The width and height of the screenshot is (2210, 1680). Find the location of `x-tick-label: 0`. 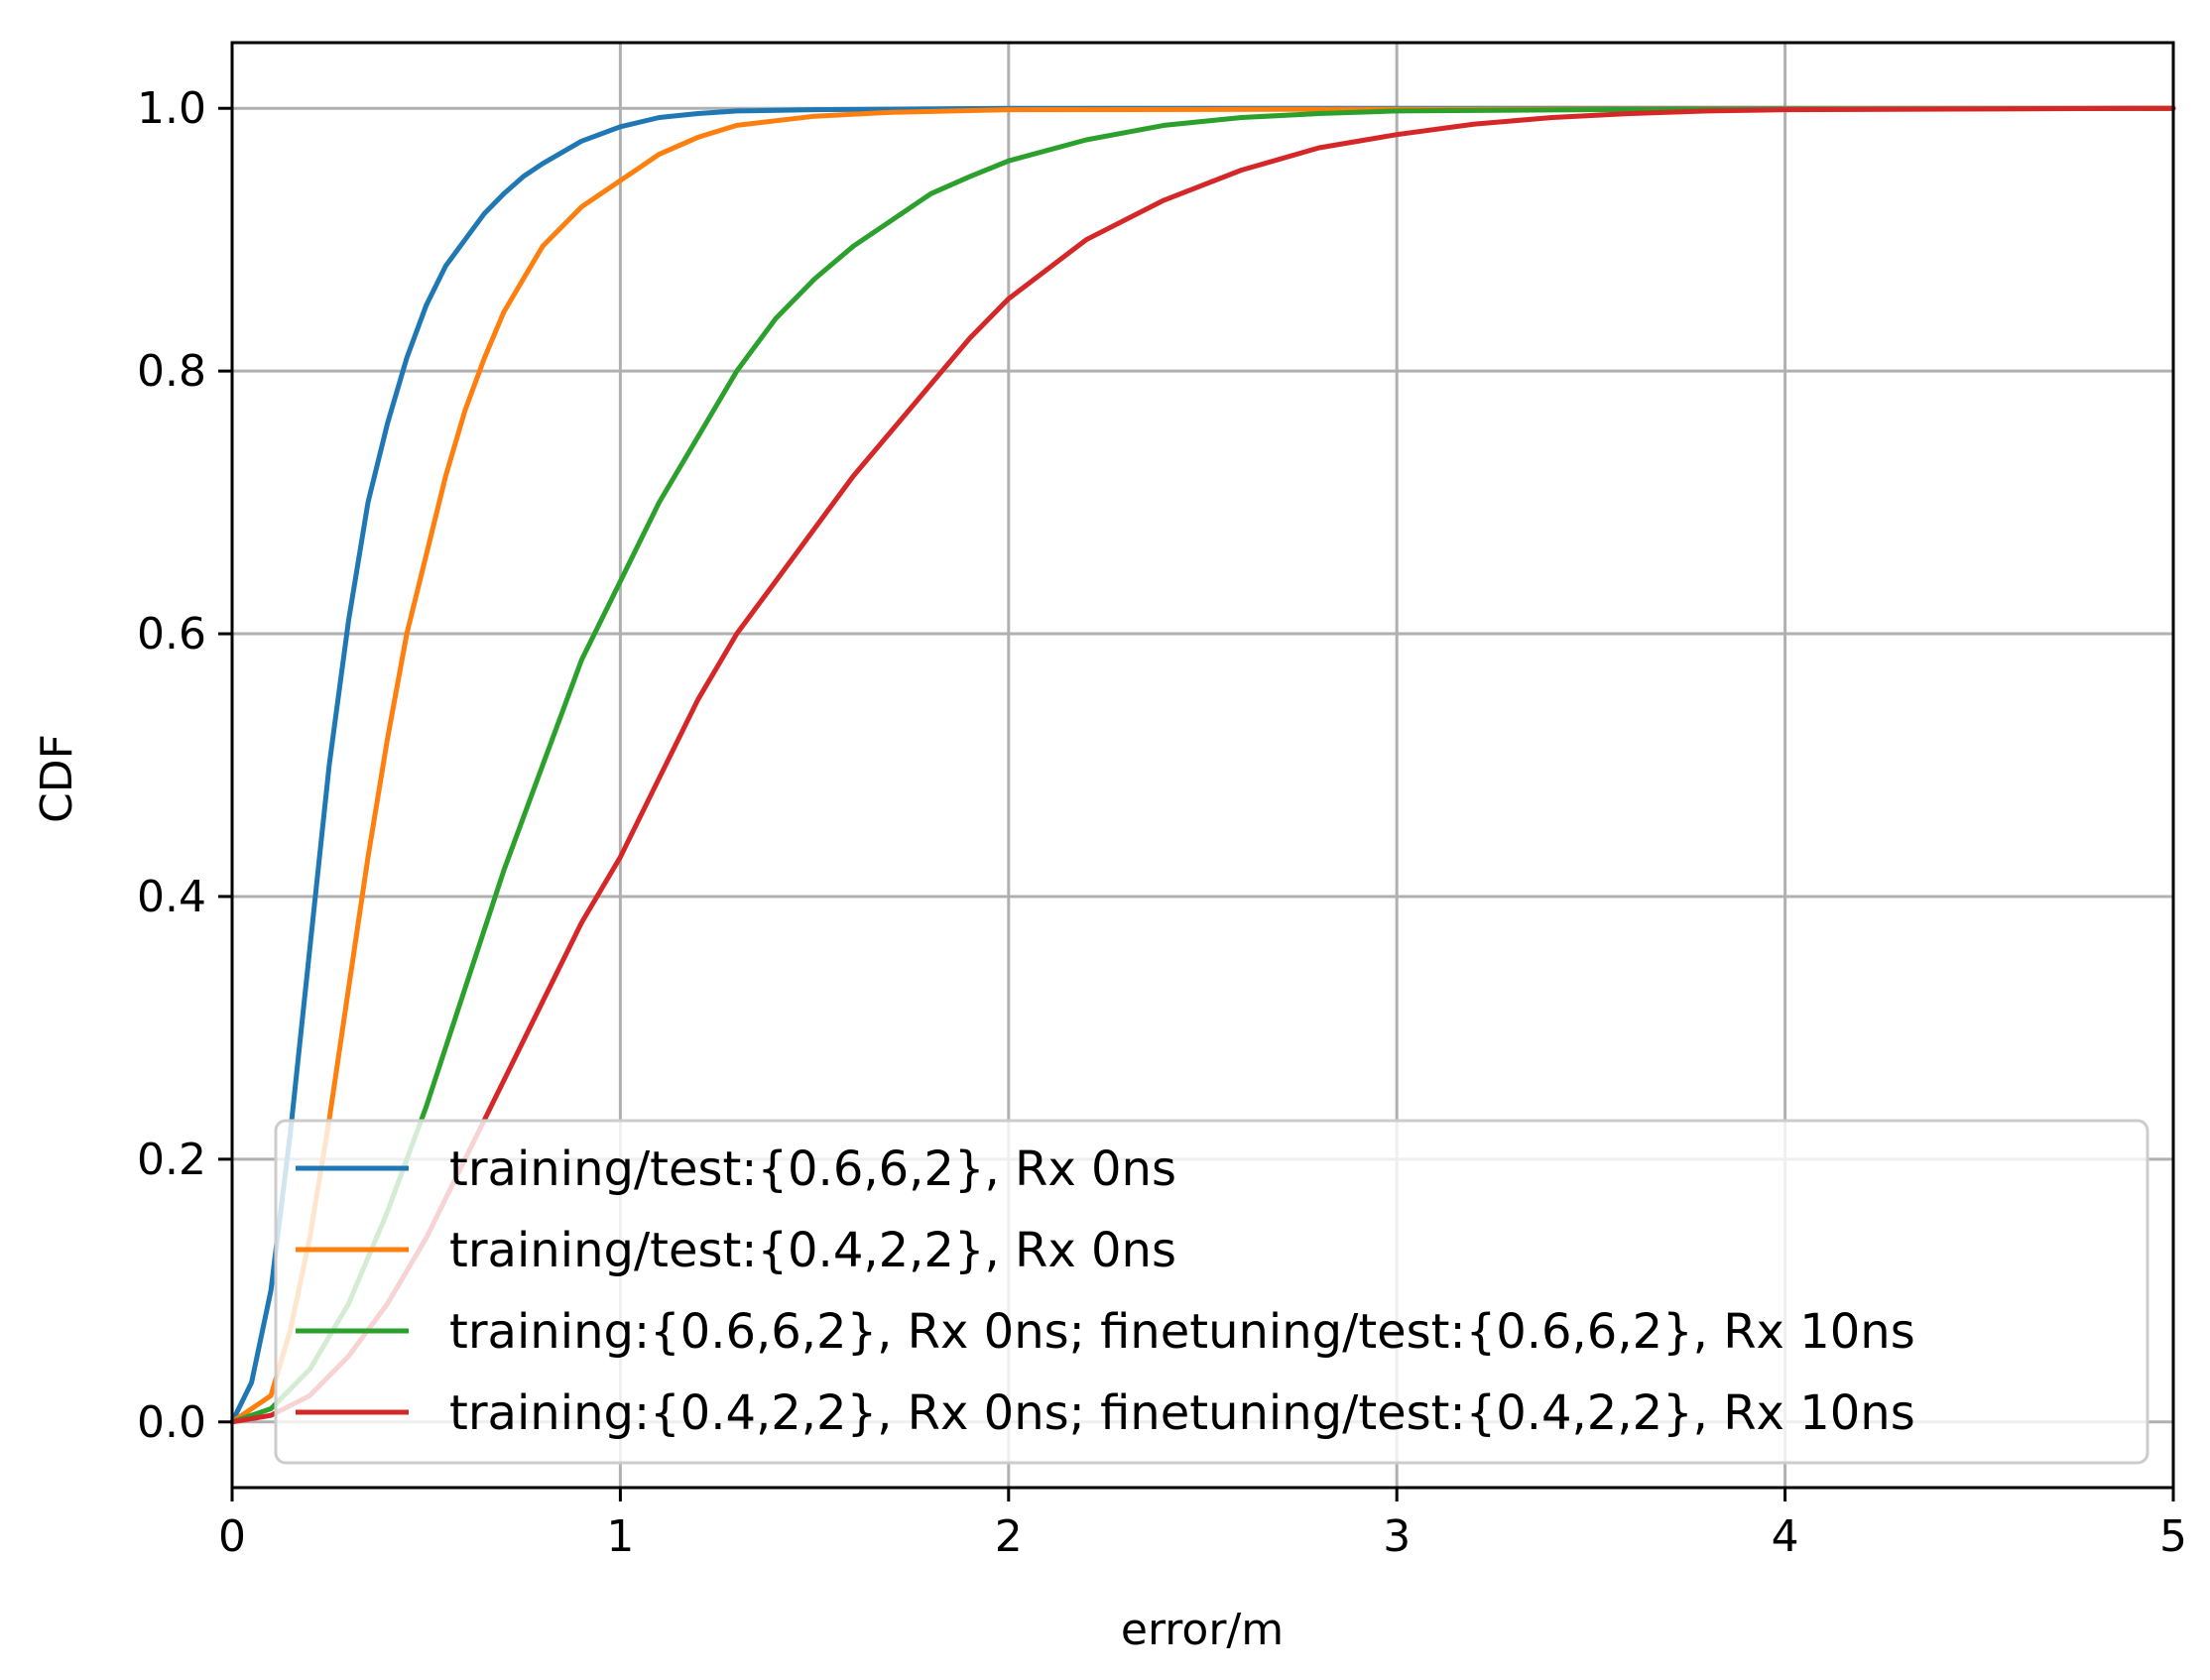

x-tick-label: 0 is located at coordinates (232, 1536).